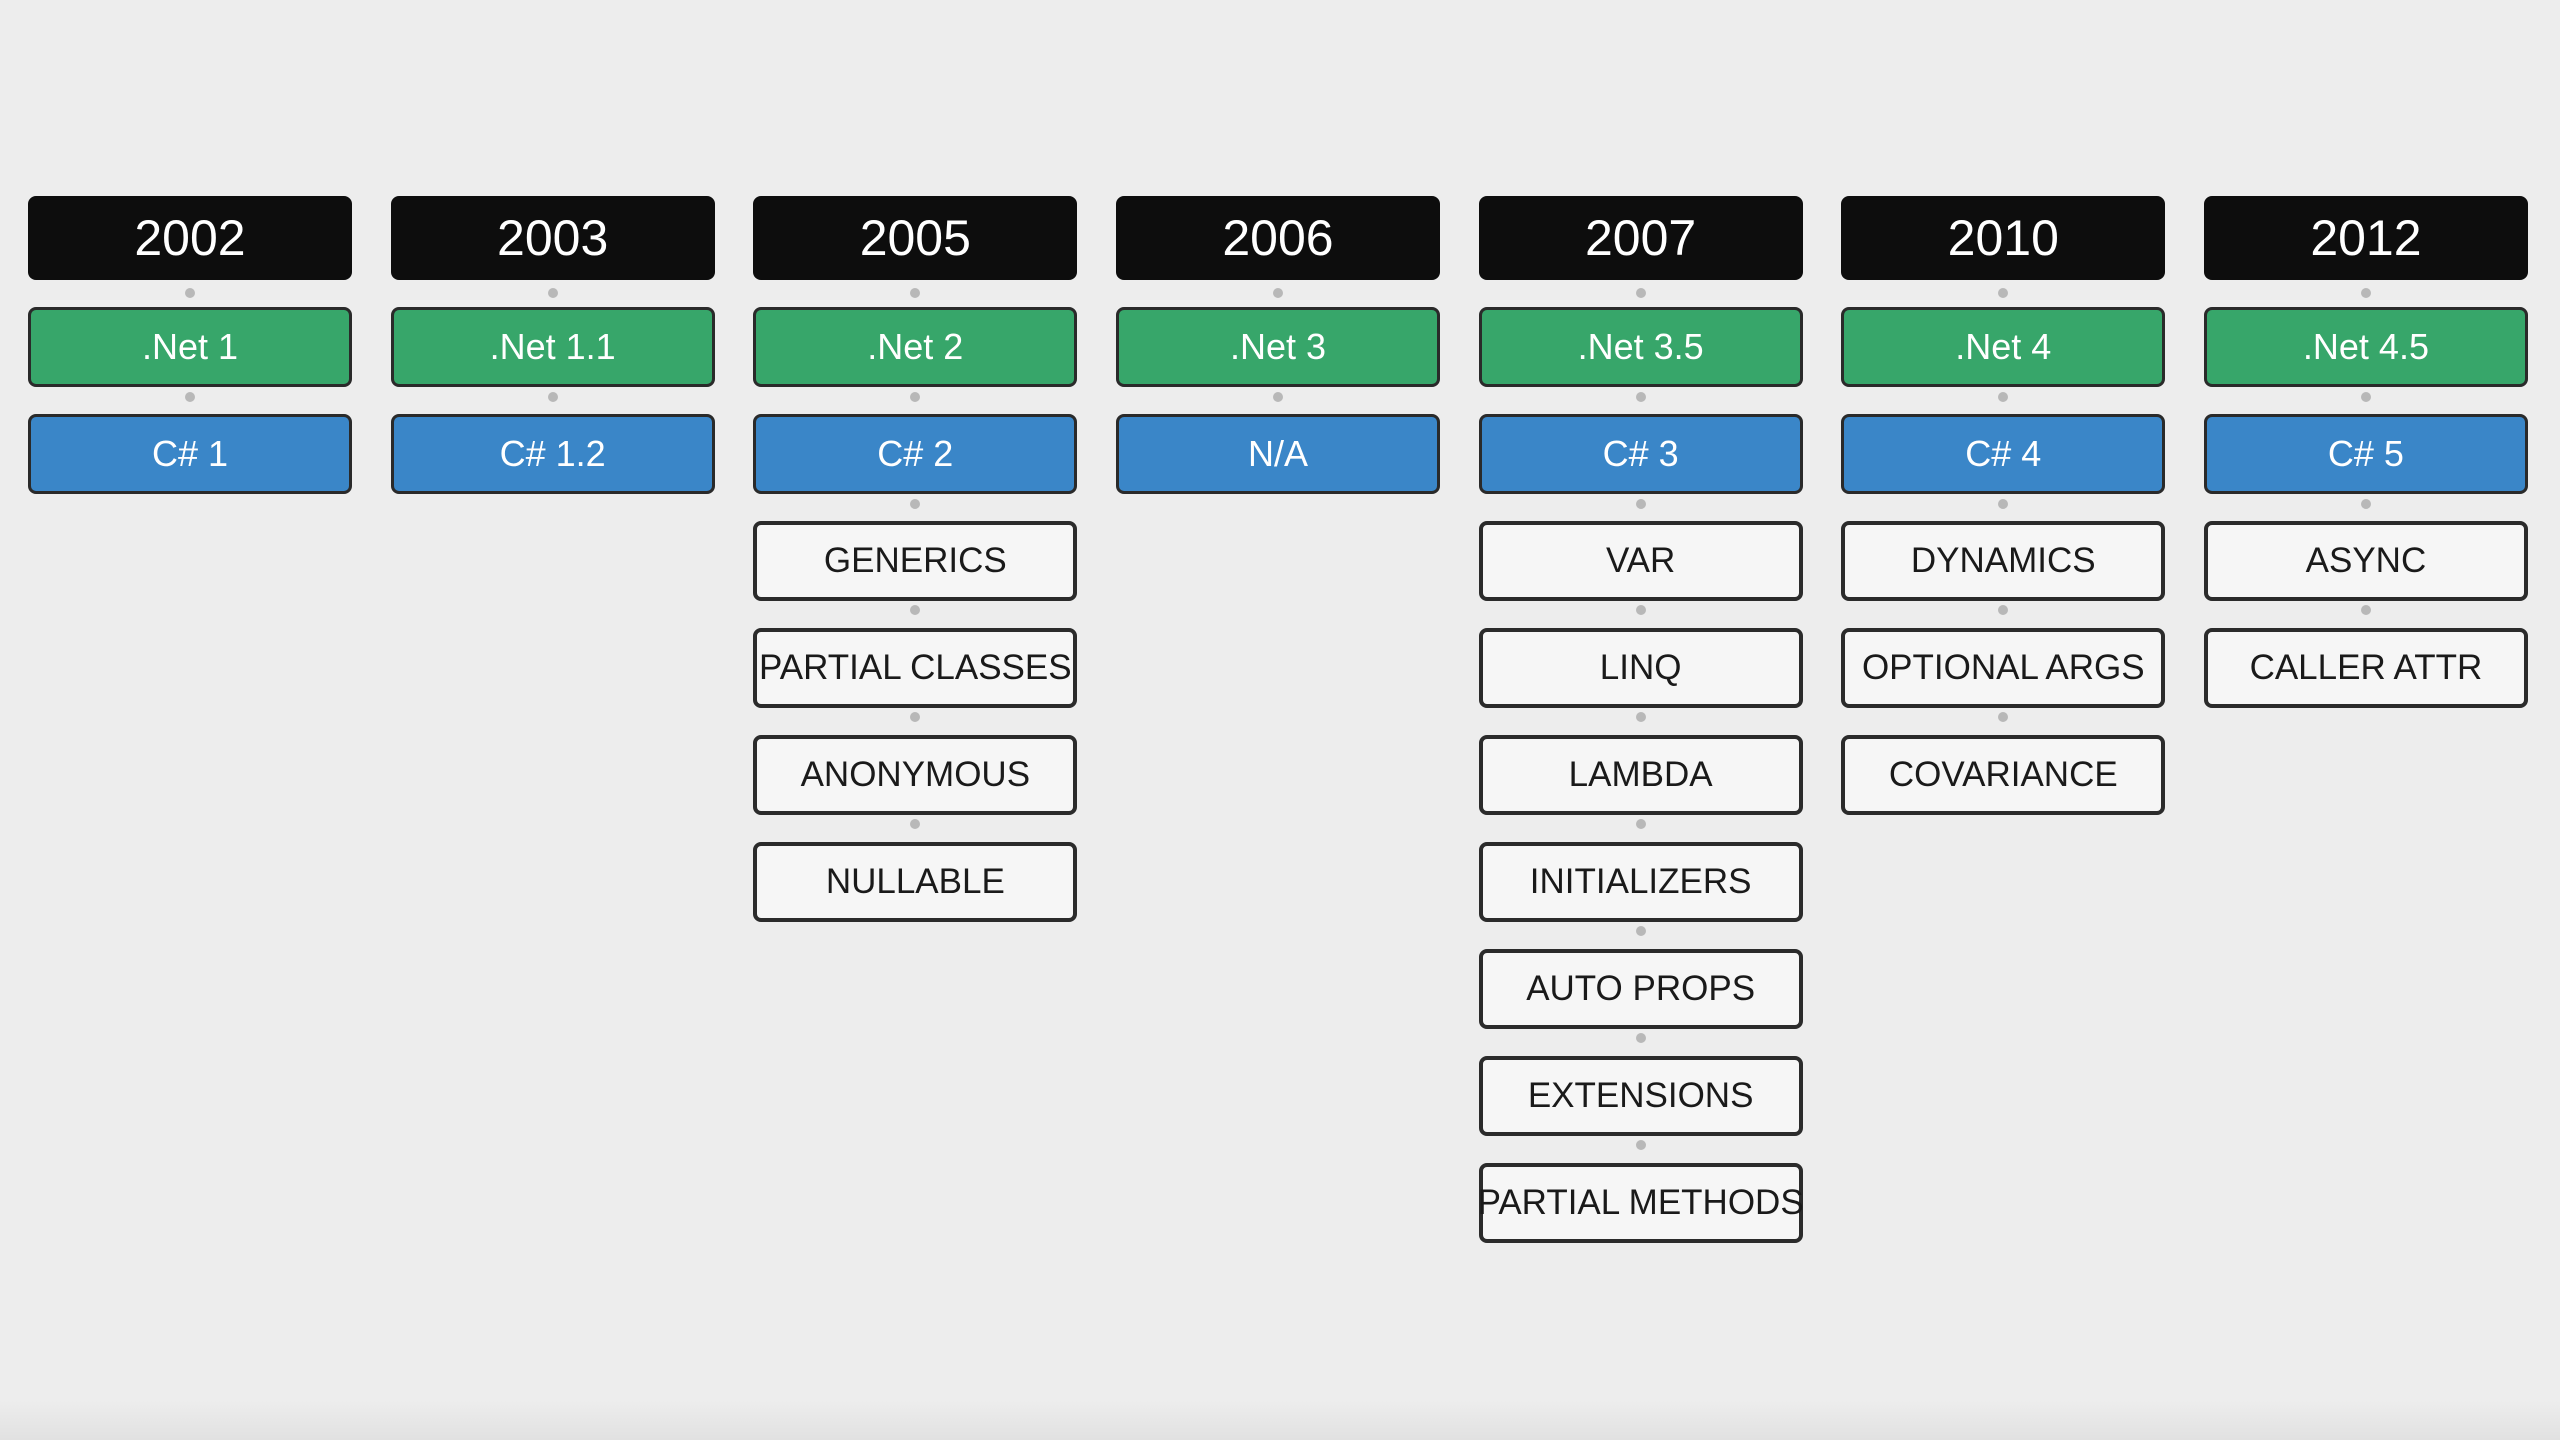 This screenshot has width=2560, height=1440. What do you see at coordinates (1640, 354) in the screenshot?
I see `dotnet-version-box: .Net 3.5` at bounding box center [1640, 354].